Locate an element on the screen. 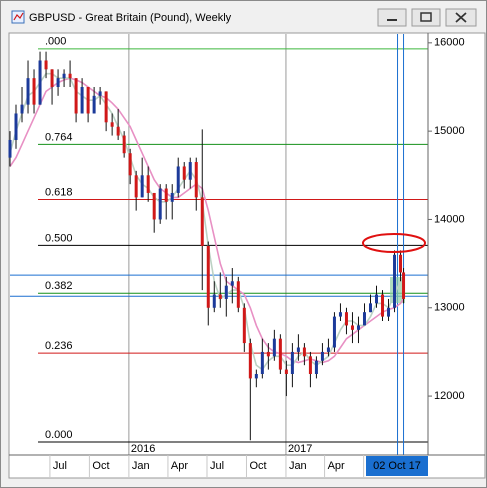 This screenshot has width=487, height=488. y-tick-label: 13000 is located at coordinates (449, 308).